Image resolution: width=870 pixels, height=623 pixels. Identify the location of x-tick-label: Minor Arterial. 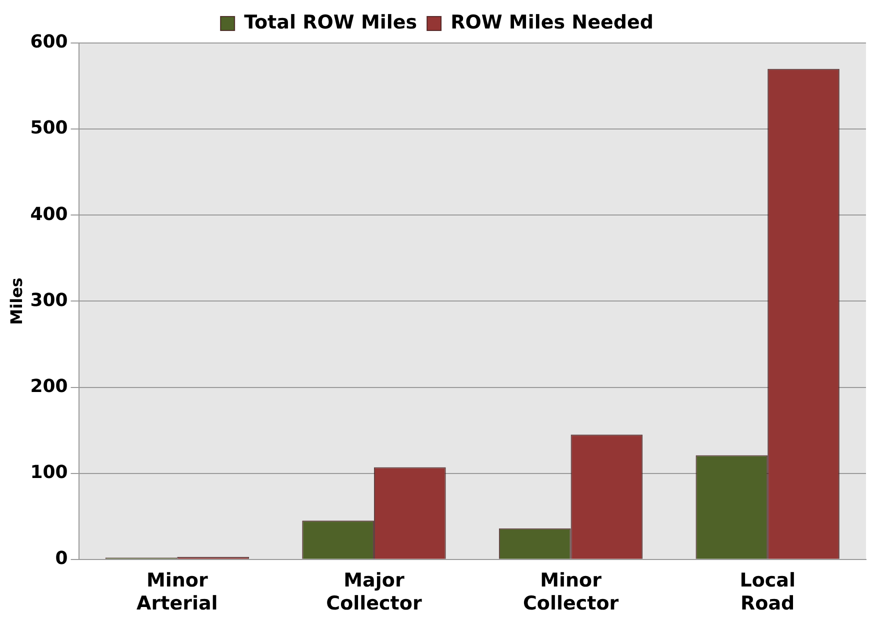
(177, 592).